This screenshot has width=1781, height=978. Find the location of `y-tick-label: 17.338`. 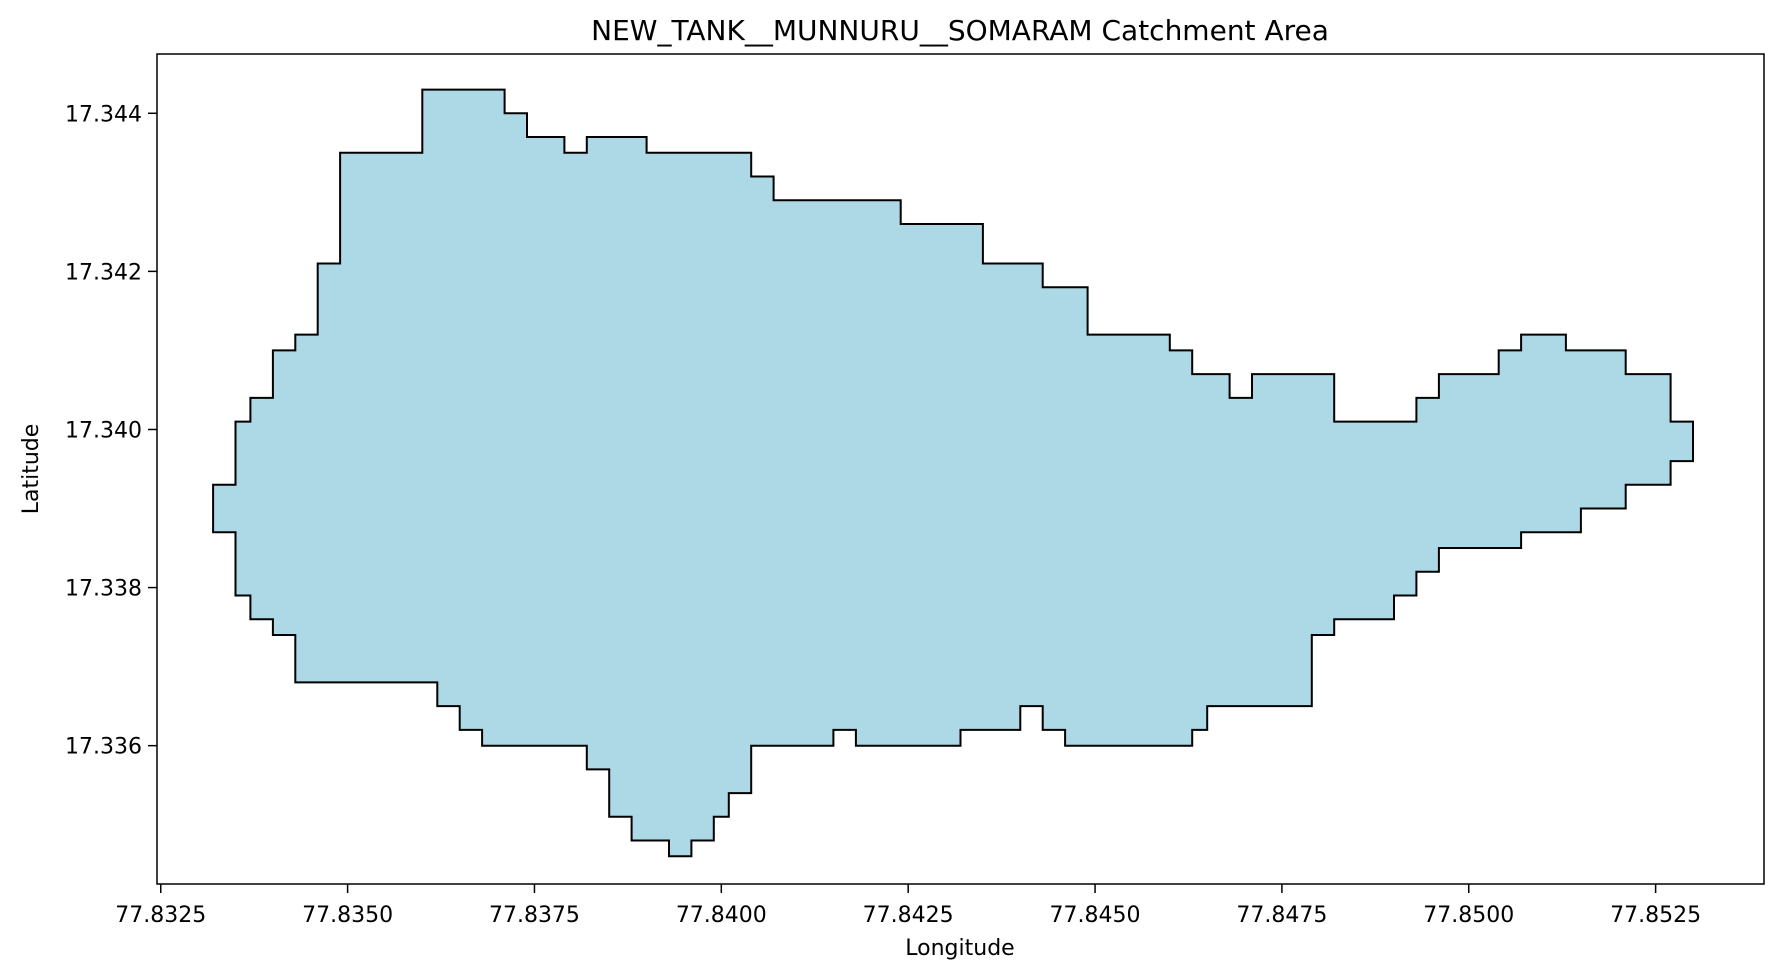

y-tick-label: 17.338 is located at coordinates (103, 589).